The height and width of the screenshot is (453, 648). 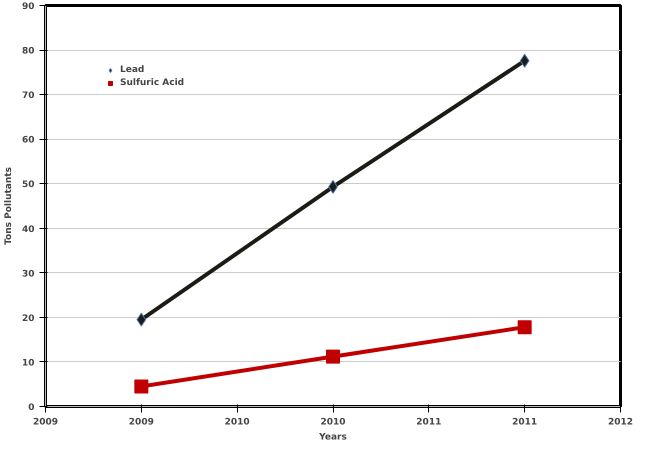 What do you see at coordinates (332, 437) in the screenshot?
I see `x-axis-title: Years` at bounding box center [332, 437].